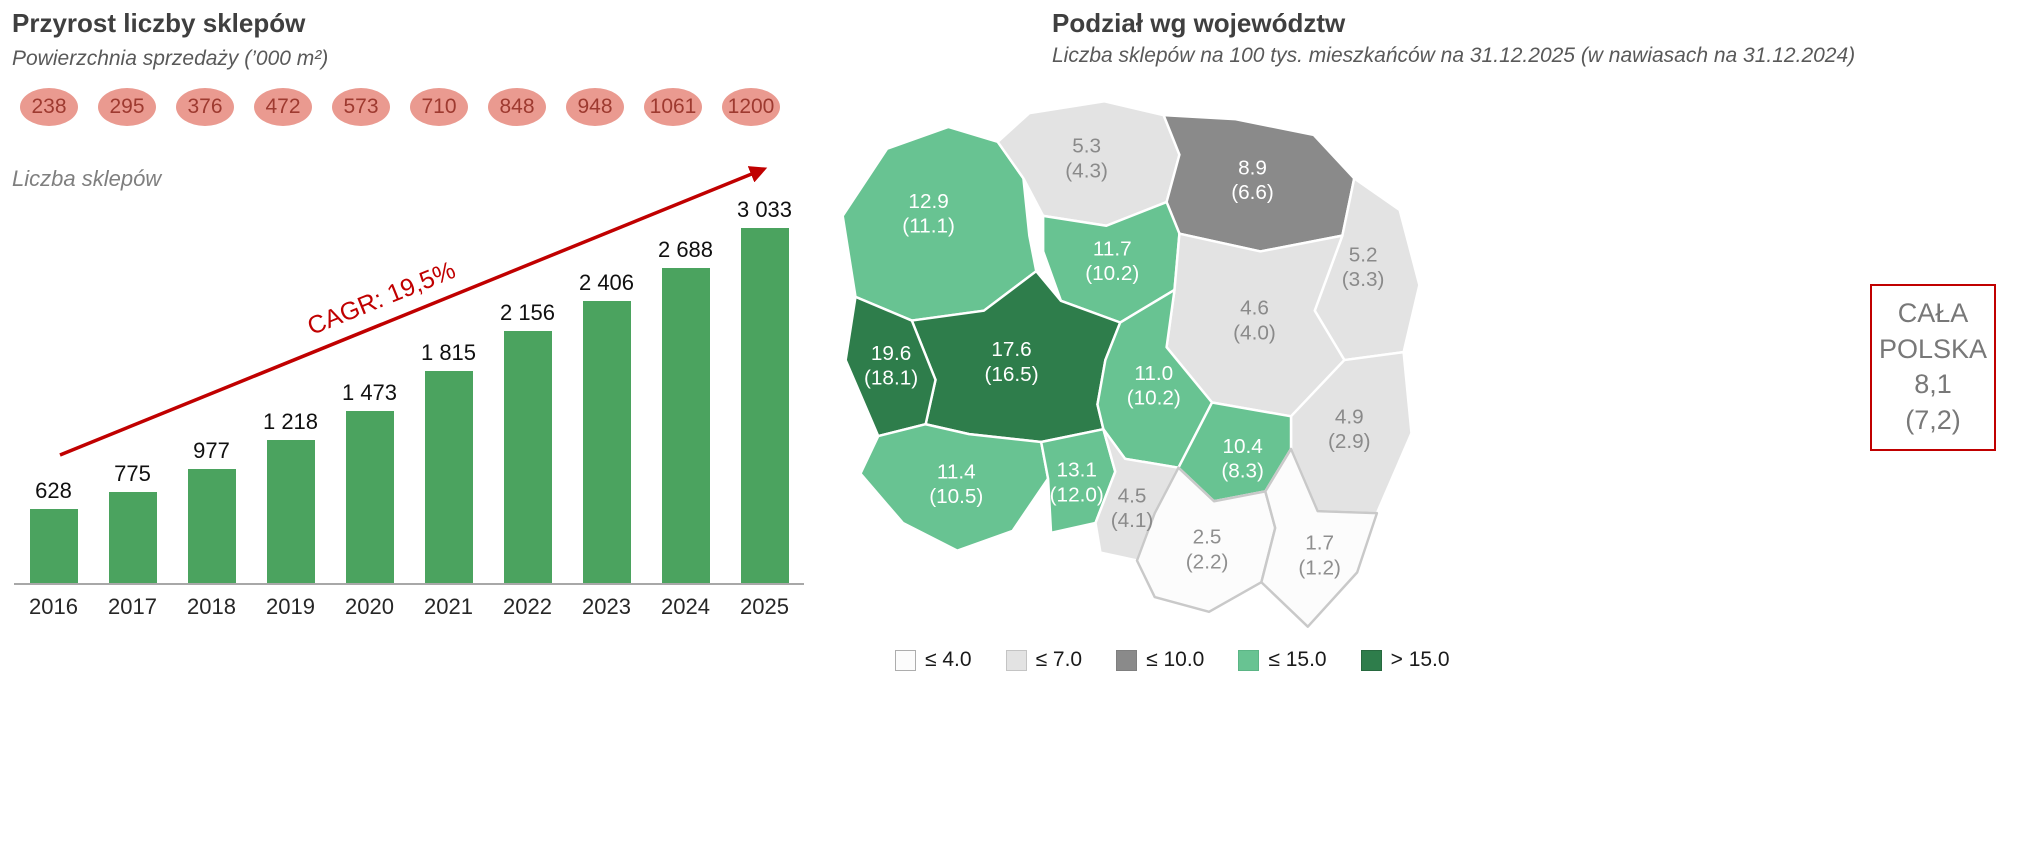 This screenshot has width=2017, height=866. I want to click on region-value-label: 11.4 (10.5), so click(956, 485).